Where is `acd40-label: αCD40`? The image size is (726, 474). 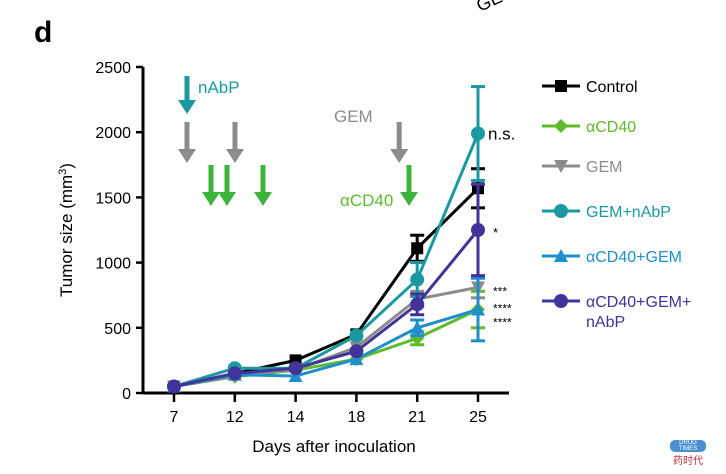 acd40-label: αCD40 is located at coordinates (366, 200).